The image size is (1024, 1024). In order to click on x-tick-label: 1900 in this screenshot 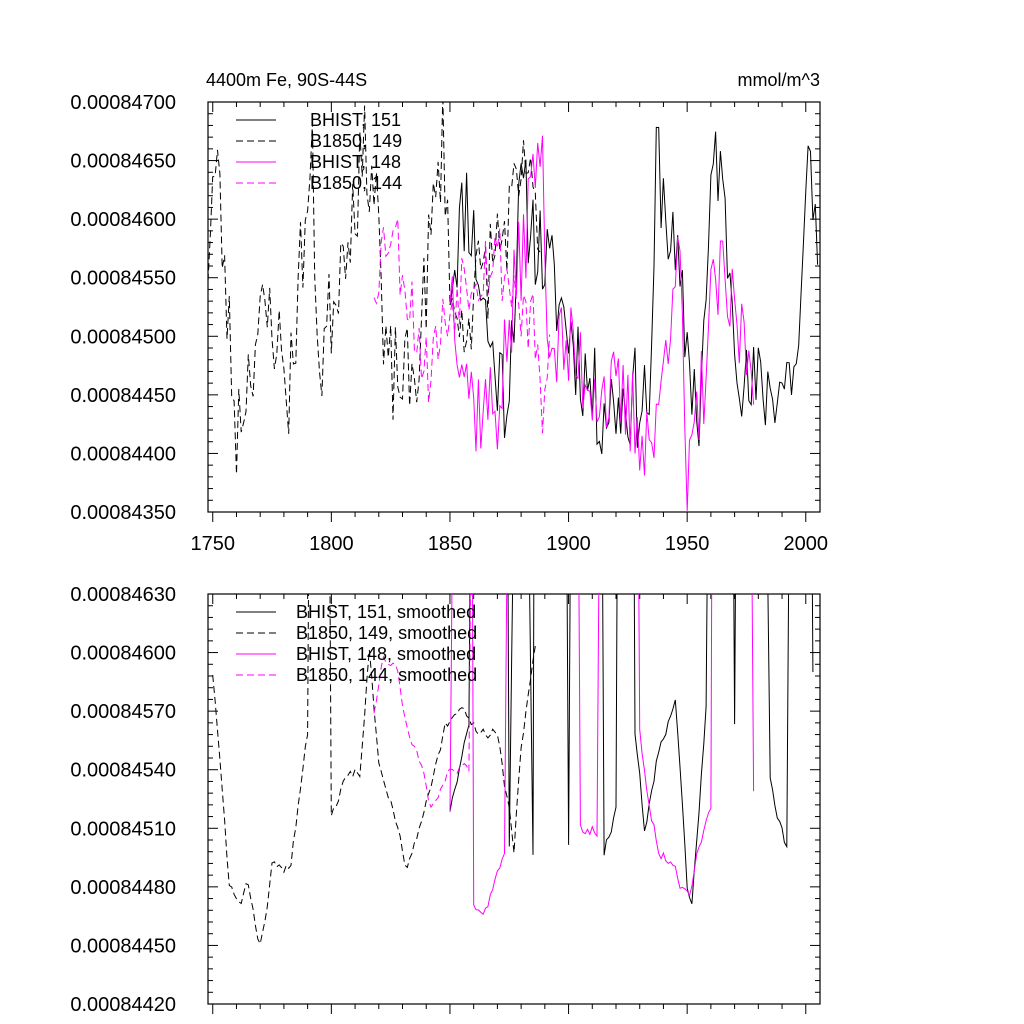, I will do `click(568, 544)`.